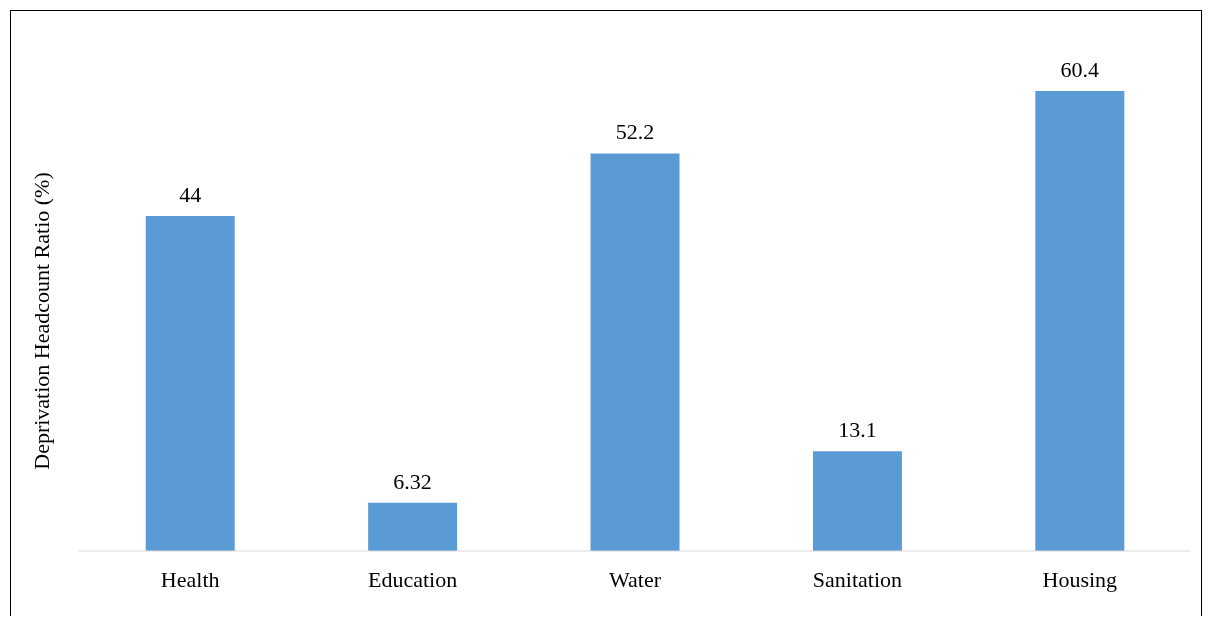 The image size is (1213, 617). Describe the element at coordinates (1080, 69) in the screenshot. I see `data-label: 60.4` at that location.